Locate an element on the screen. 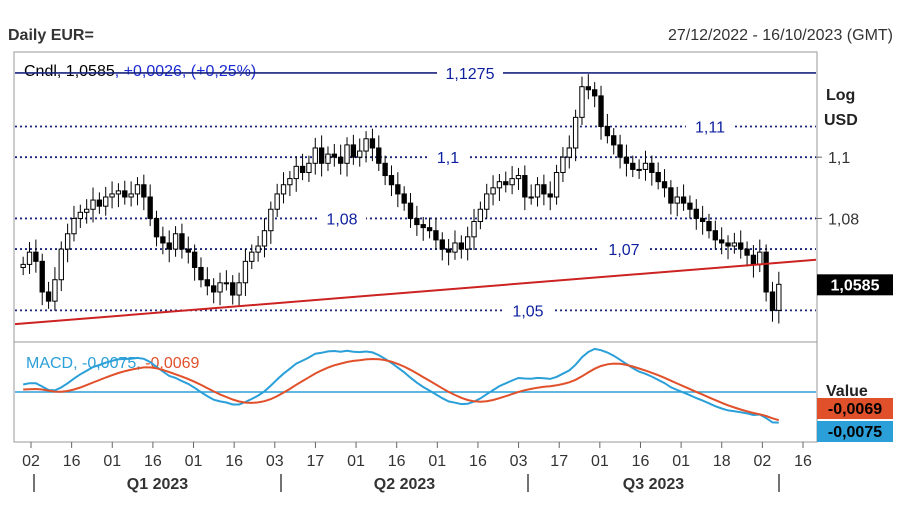 The width and height of the screenshot is (900, 506). y-tick-label: 1,08 is located at coordinates (843, 219).